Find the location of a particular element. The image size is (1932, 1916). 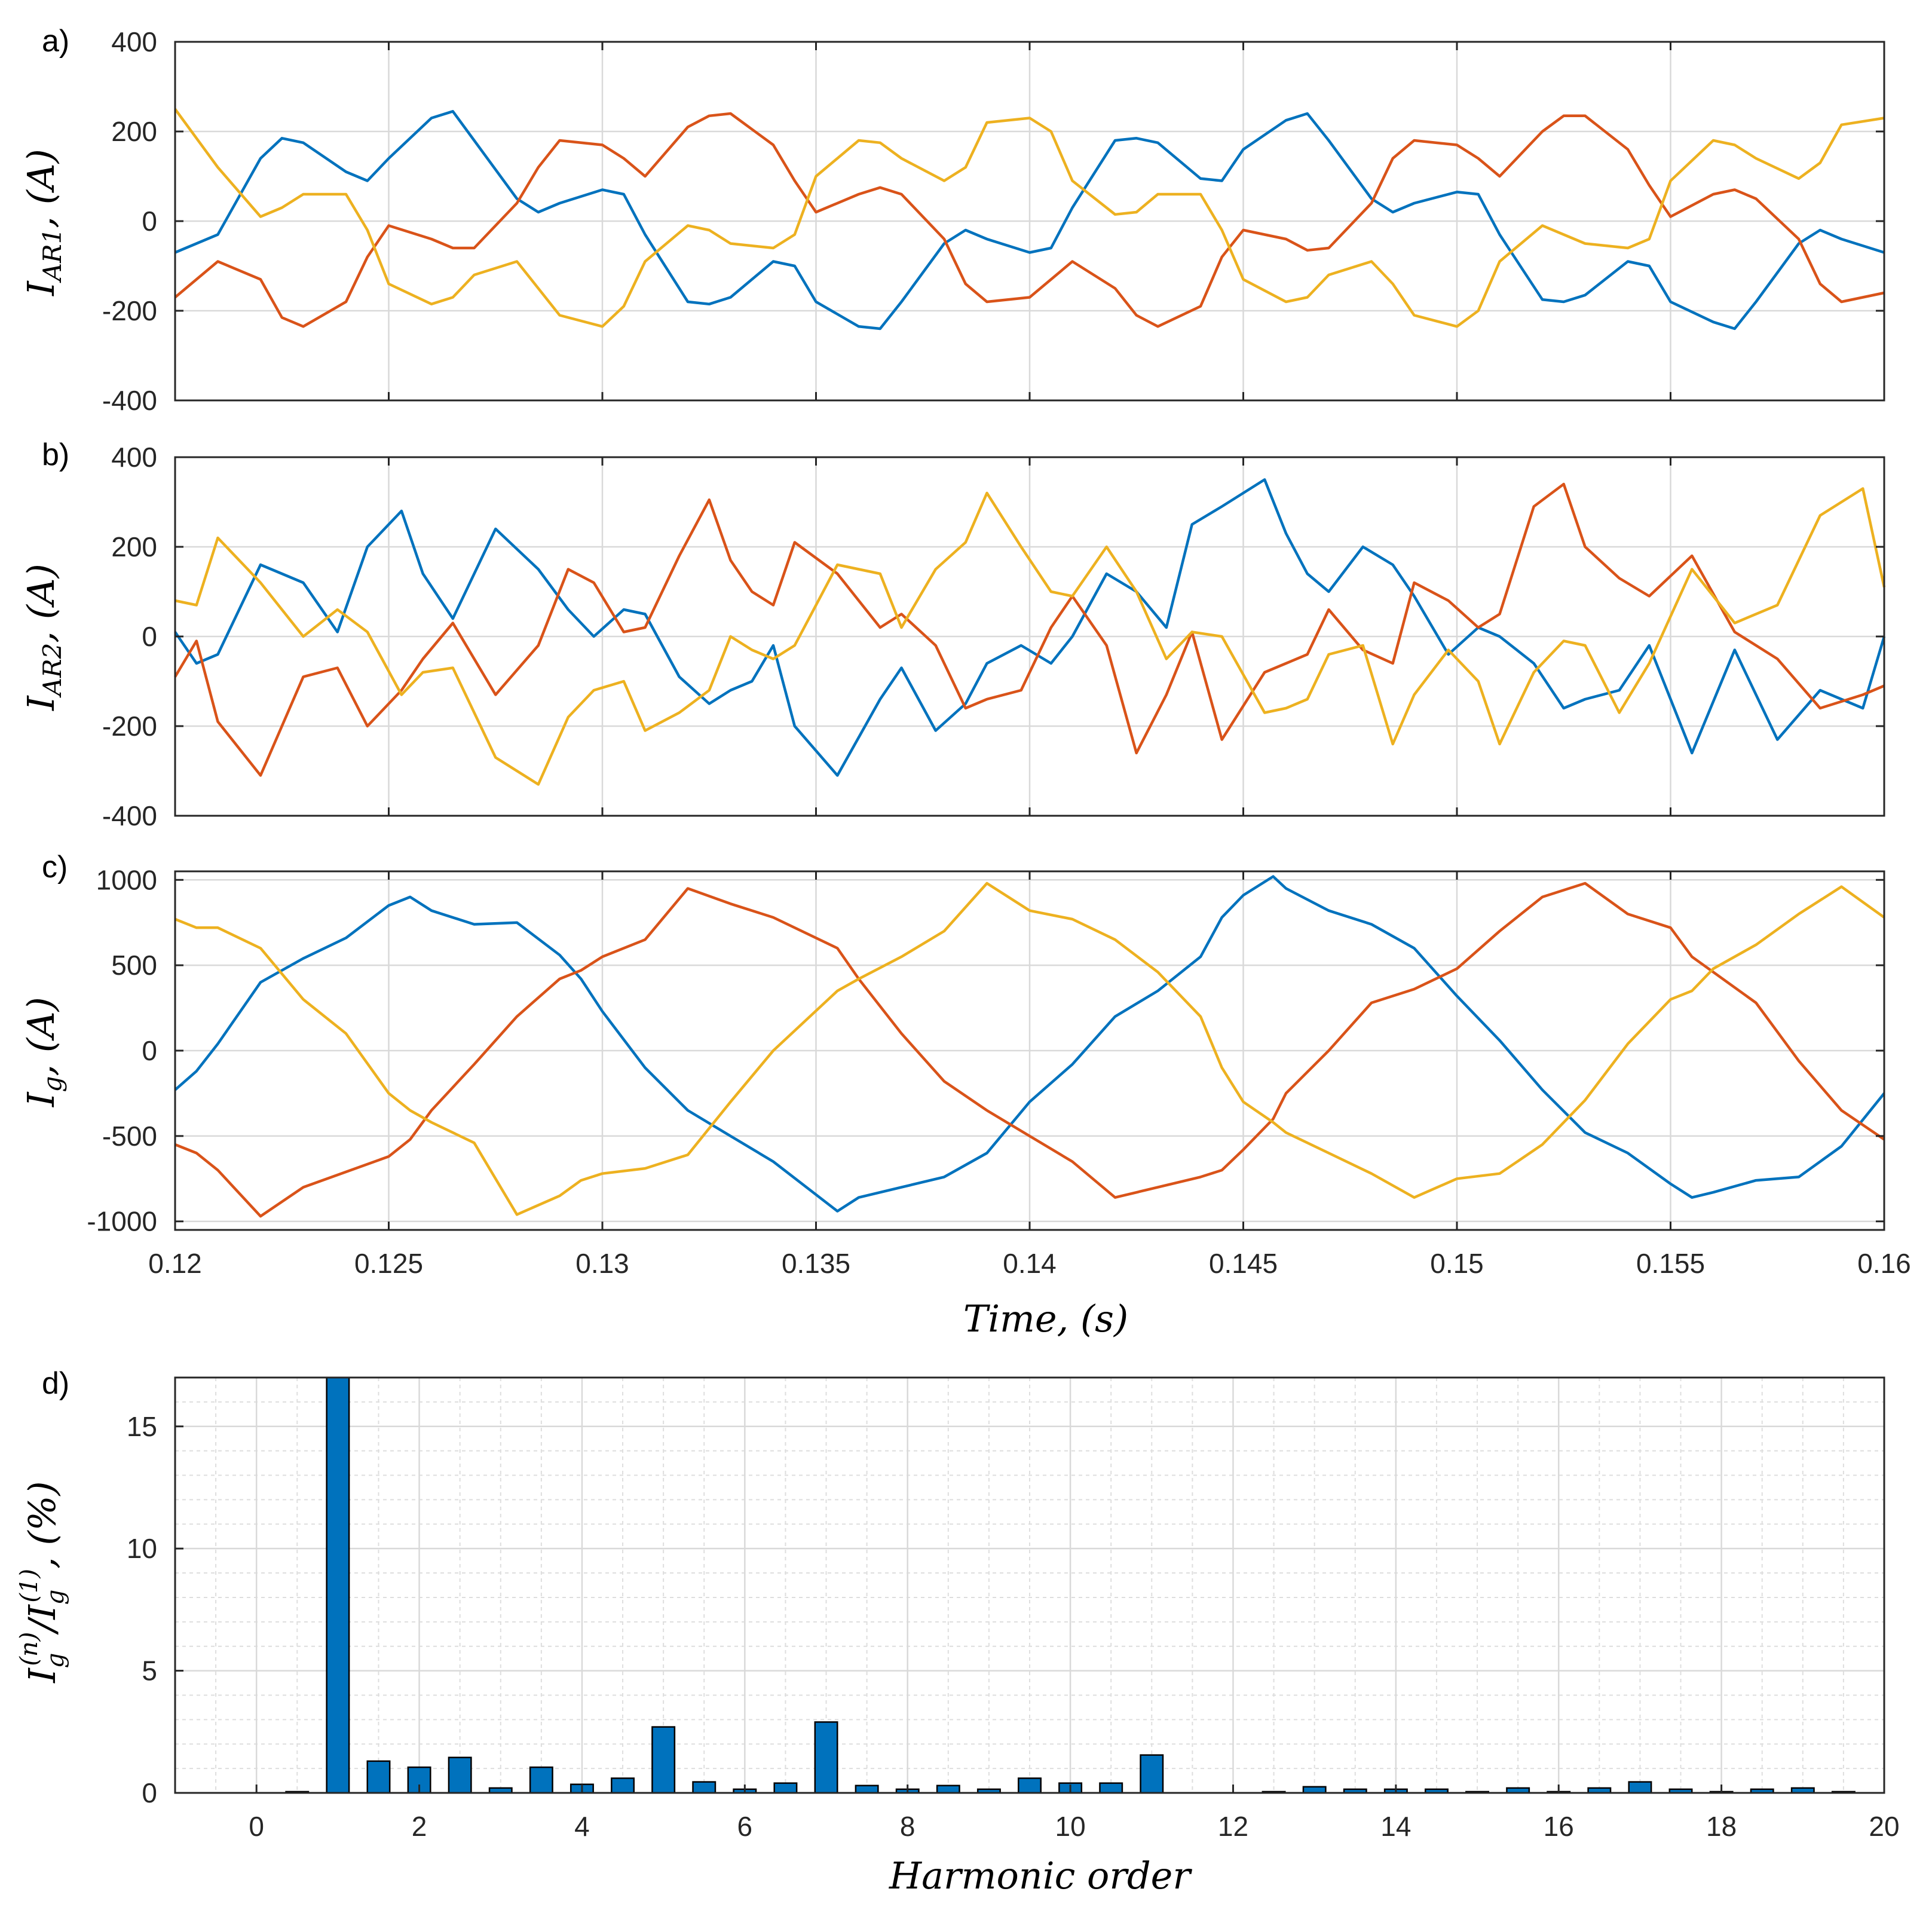

panel-d-bar-h5 is located at coordinates (664, 1760).